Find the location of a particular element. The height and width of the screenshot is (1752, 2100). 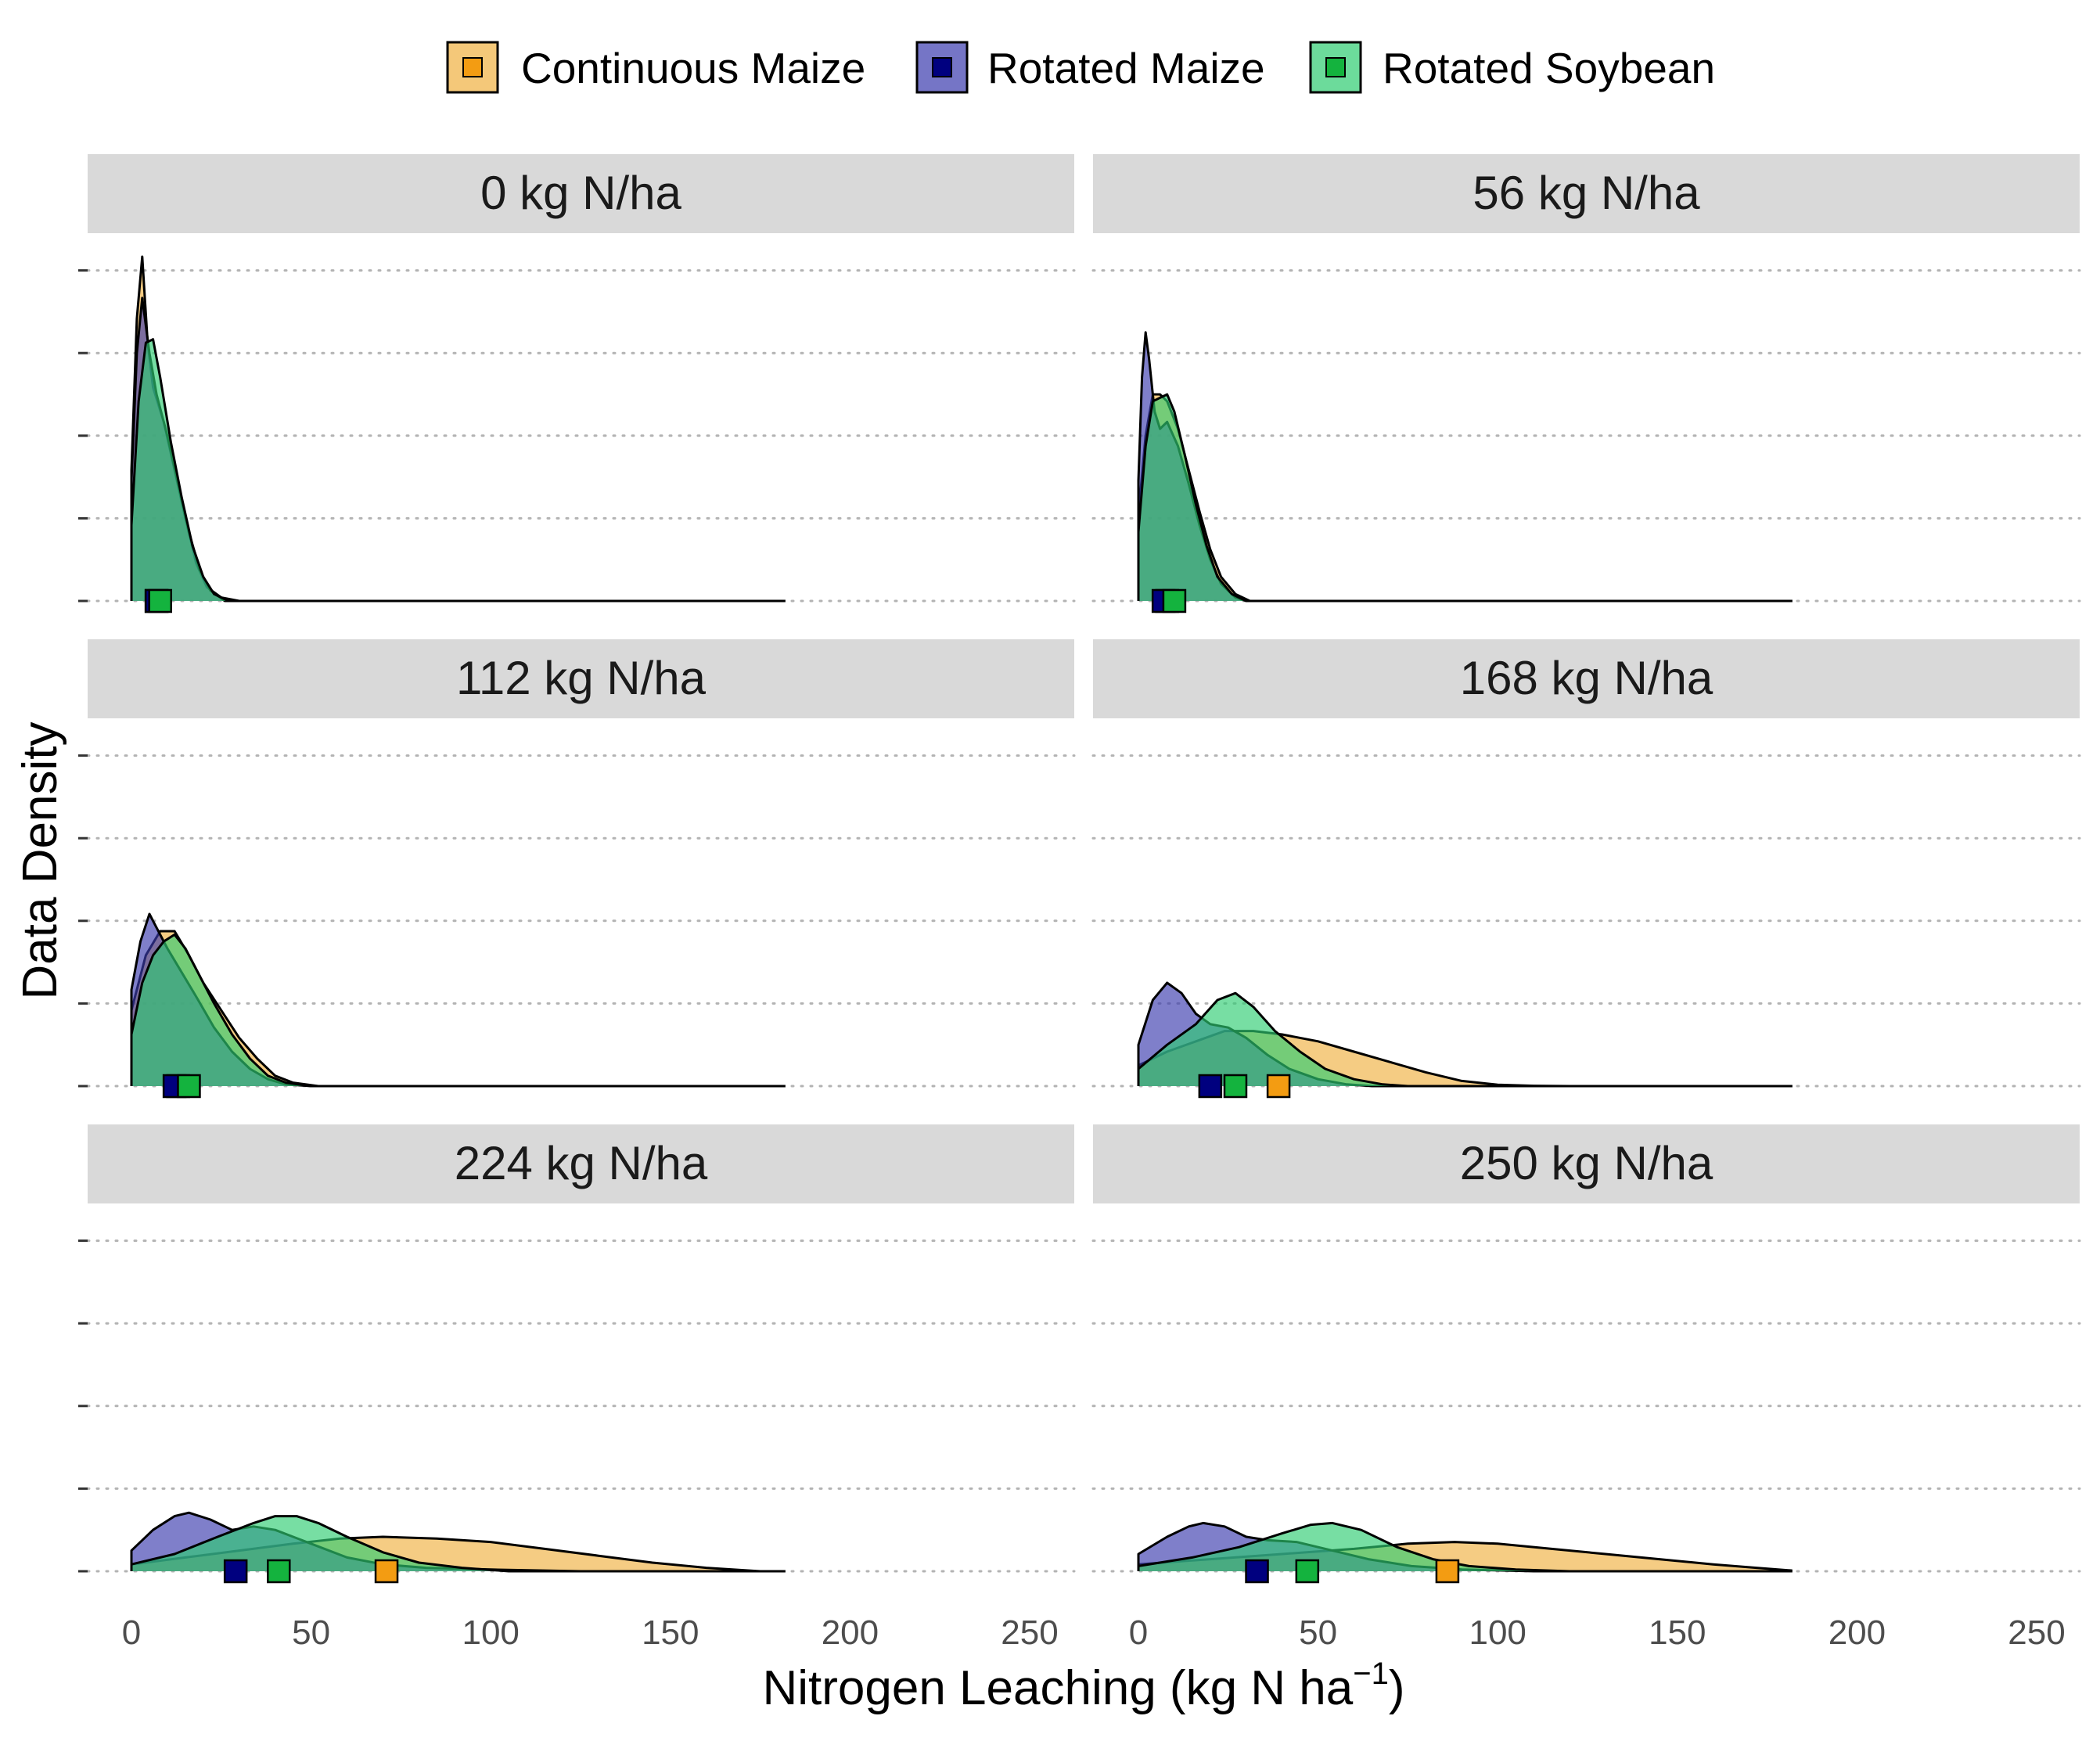

legend-item-rotated-maize: Rotated Maize is located at coordinates (1090, 67).